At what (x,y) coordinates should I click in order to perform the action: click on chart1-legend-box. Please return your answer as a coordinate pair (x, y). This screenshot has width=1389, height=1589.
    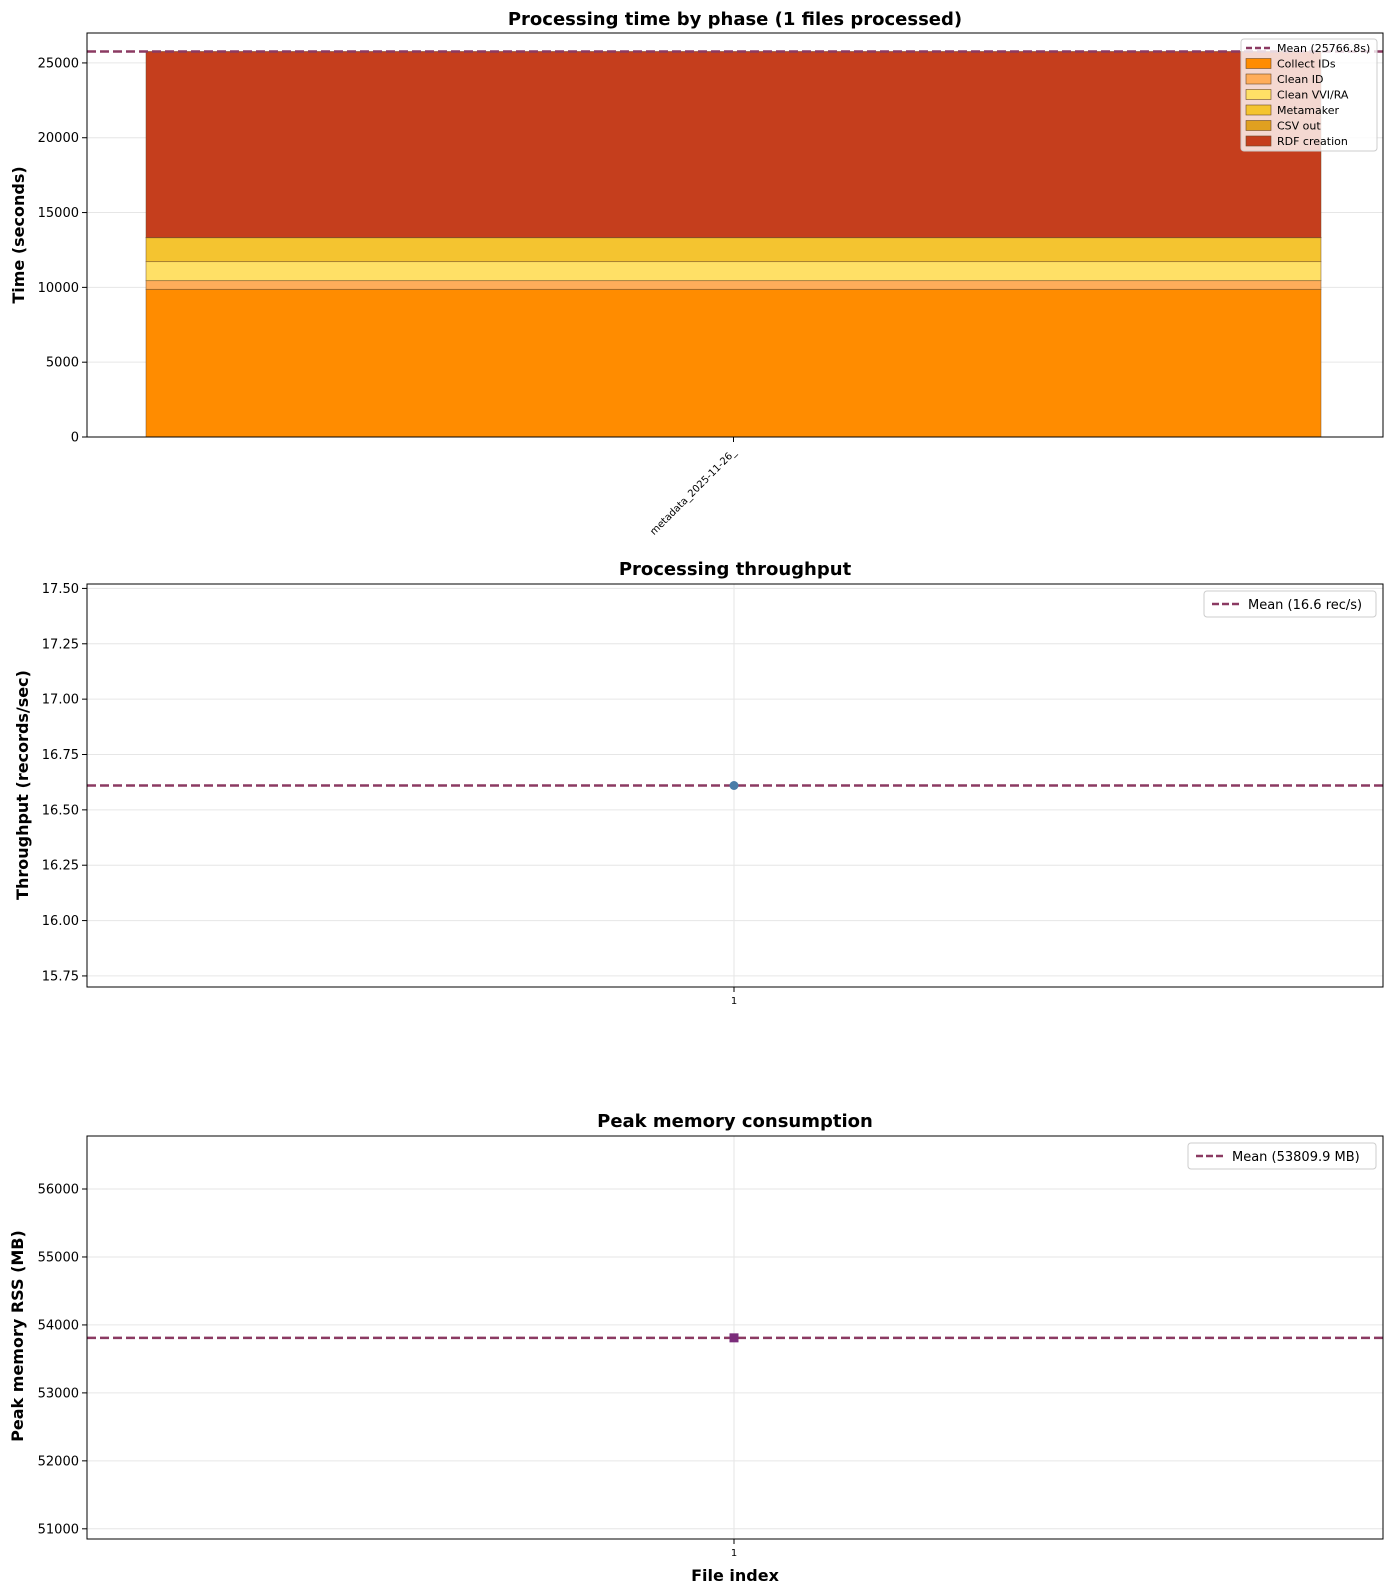
    Looking at the image, I should click on (1309, 95).